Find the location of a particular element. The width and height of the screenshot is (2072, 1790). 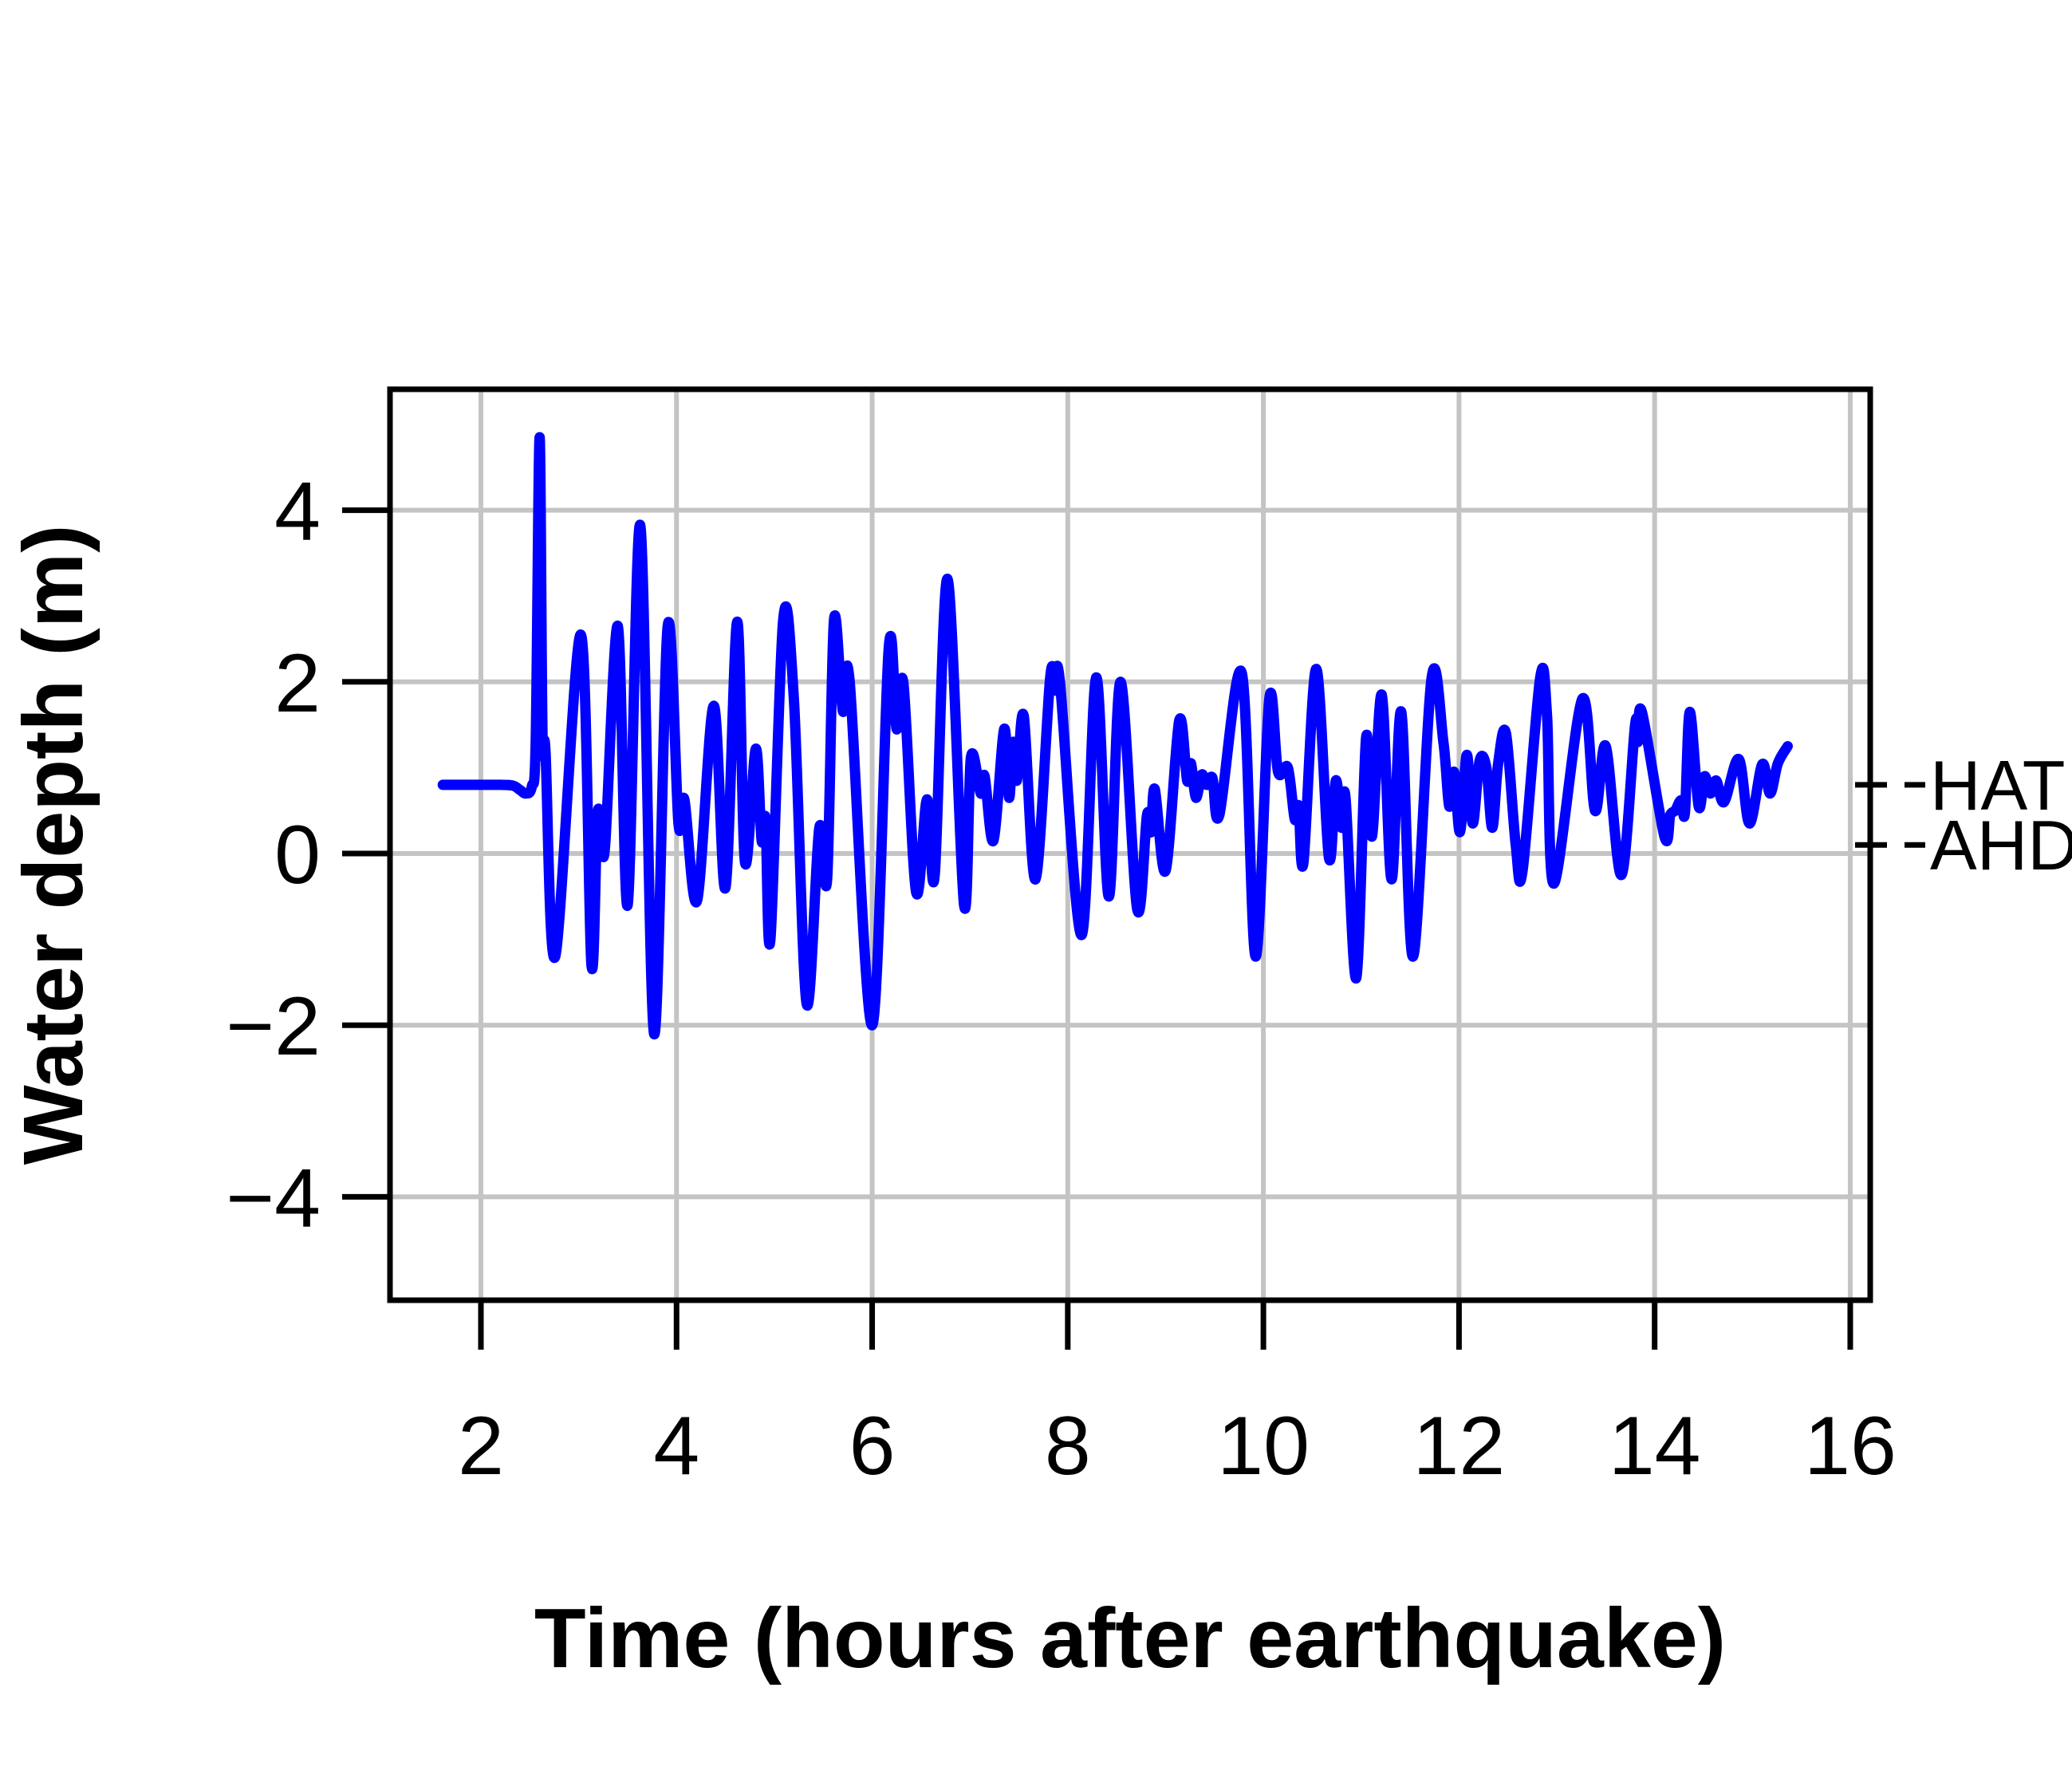

x-tick-labels: 2 4 6 8 10 12 14 16 is located at coordinates (1177, 1446).